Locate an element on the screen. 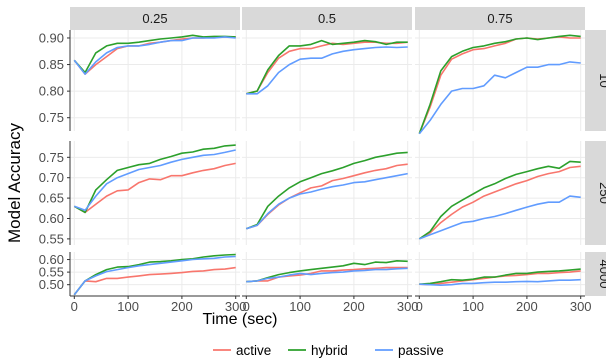 This screenshot has height=362, width=606. legend-label-hybrid: hybrid is located at coordinates (329, 350).